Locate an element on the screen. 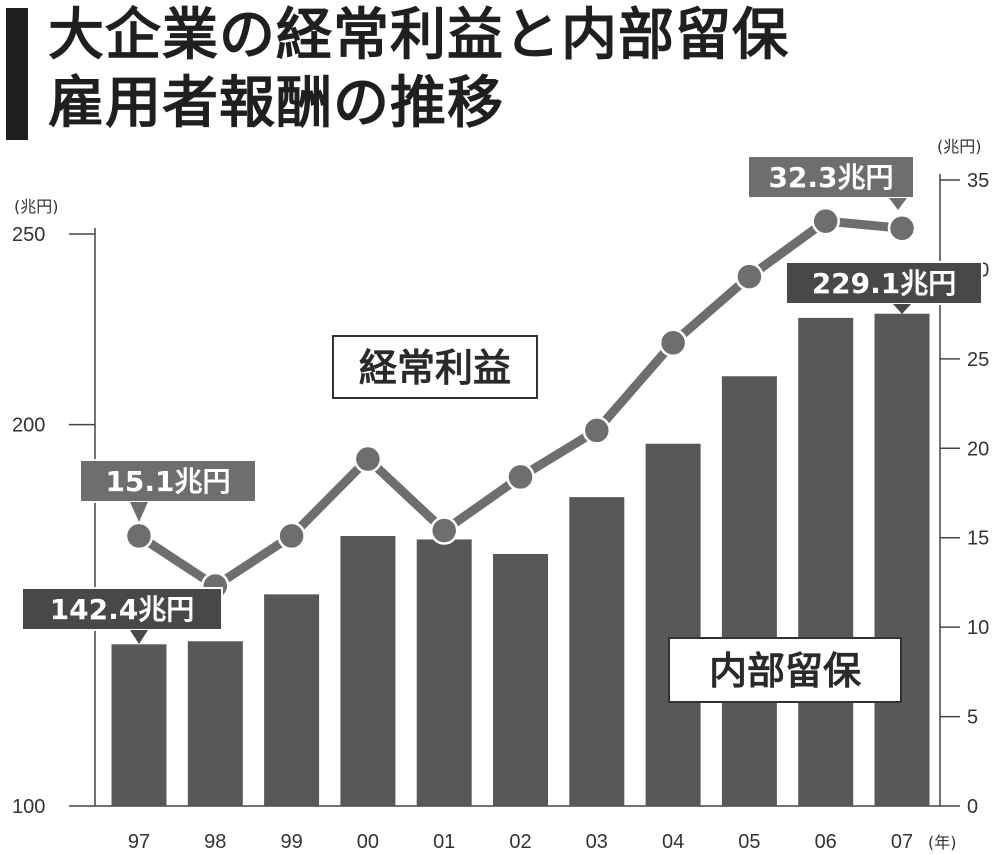 This screenshot has height=855, width=1003. right-axis-unit: (兆円) is located at coordinates (959, 146).